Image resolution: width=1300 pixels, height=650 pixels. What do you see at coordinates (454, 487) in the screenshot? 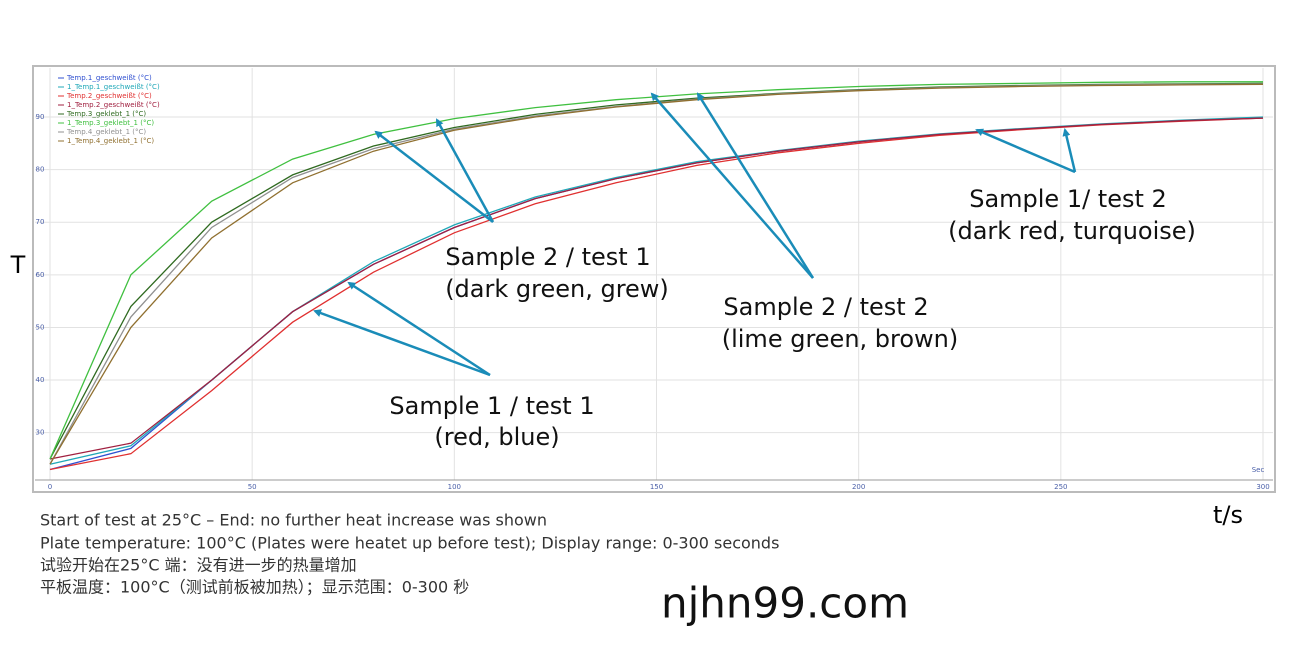
I see `x-tick-label: 100` at bounding box center [454, 487].